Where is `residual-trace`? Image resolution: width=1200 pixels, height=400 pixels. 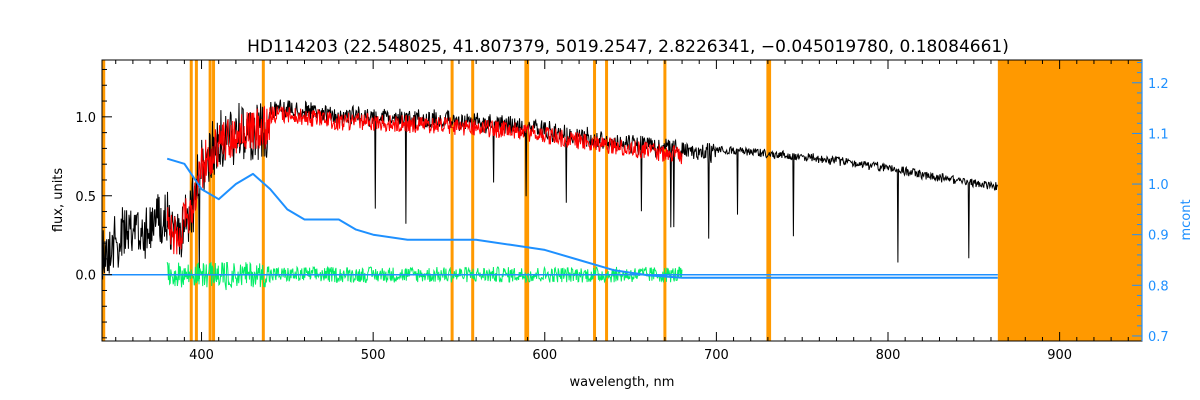
residual-trace is located at coordinates (424, 276).